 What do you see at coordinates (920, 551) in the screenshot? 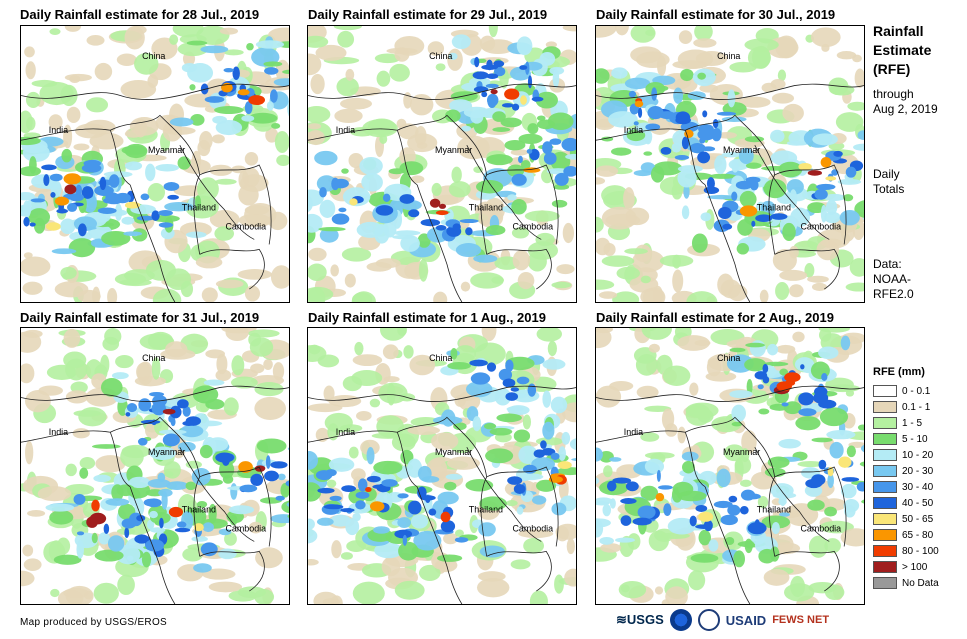
I see `legend-label: 80 - 100` at bounding box center [920, 551].